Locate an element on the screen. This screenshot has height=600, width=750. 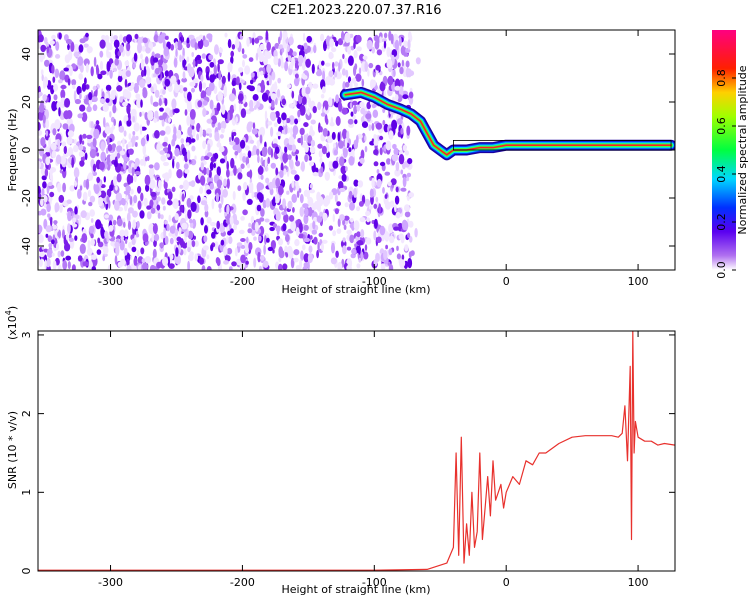
snr-x-tick-label: -200 is located at coordinates (242, 582).